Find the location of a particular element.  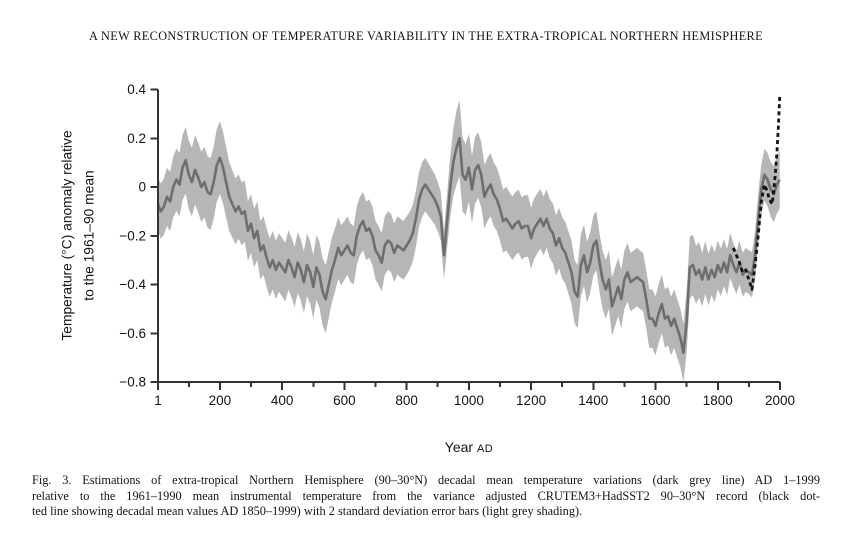

y-tick-label: −0.8 is located at coordinates (132, 382).